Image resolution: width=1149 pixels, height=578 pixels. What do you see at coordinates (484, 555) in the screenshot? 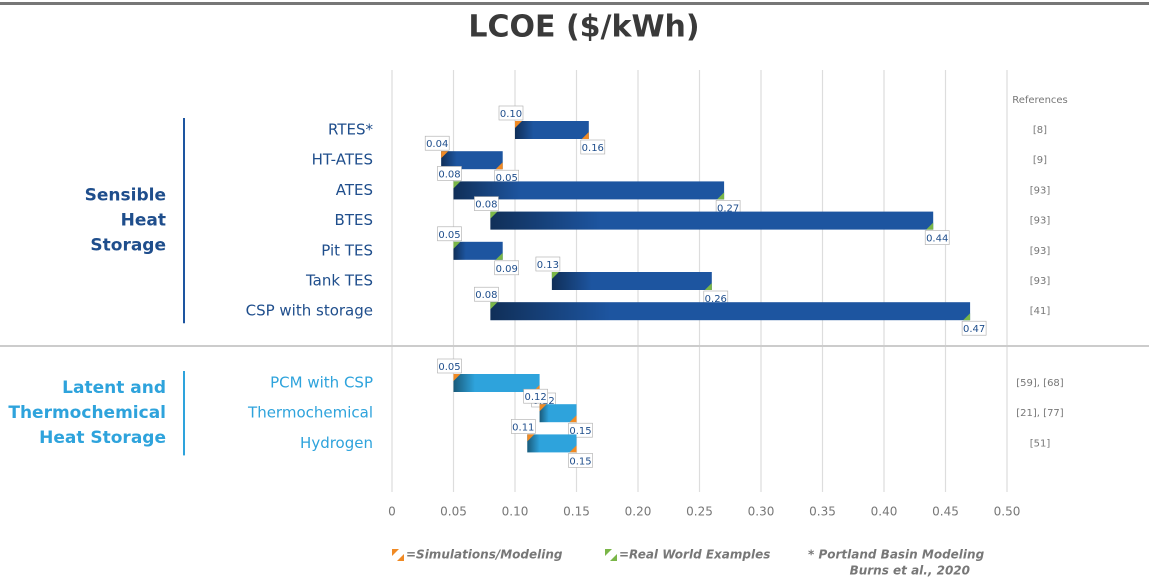
I see `legend-label: =Simulations/Modeling` at bounding box center [484, 555].